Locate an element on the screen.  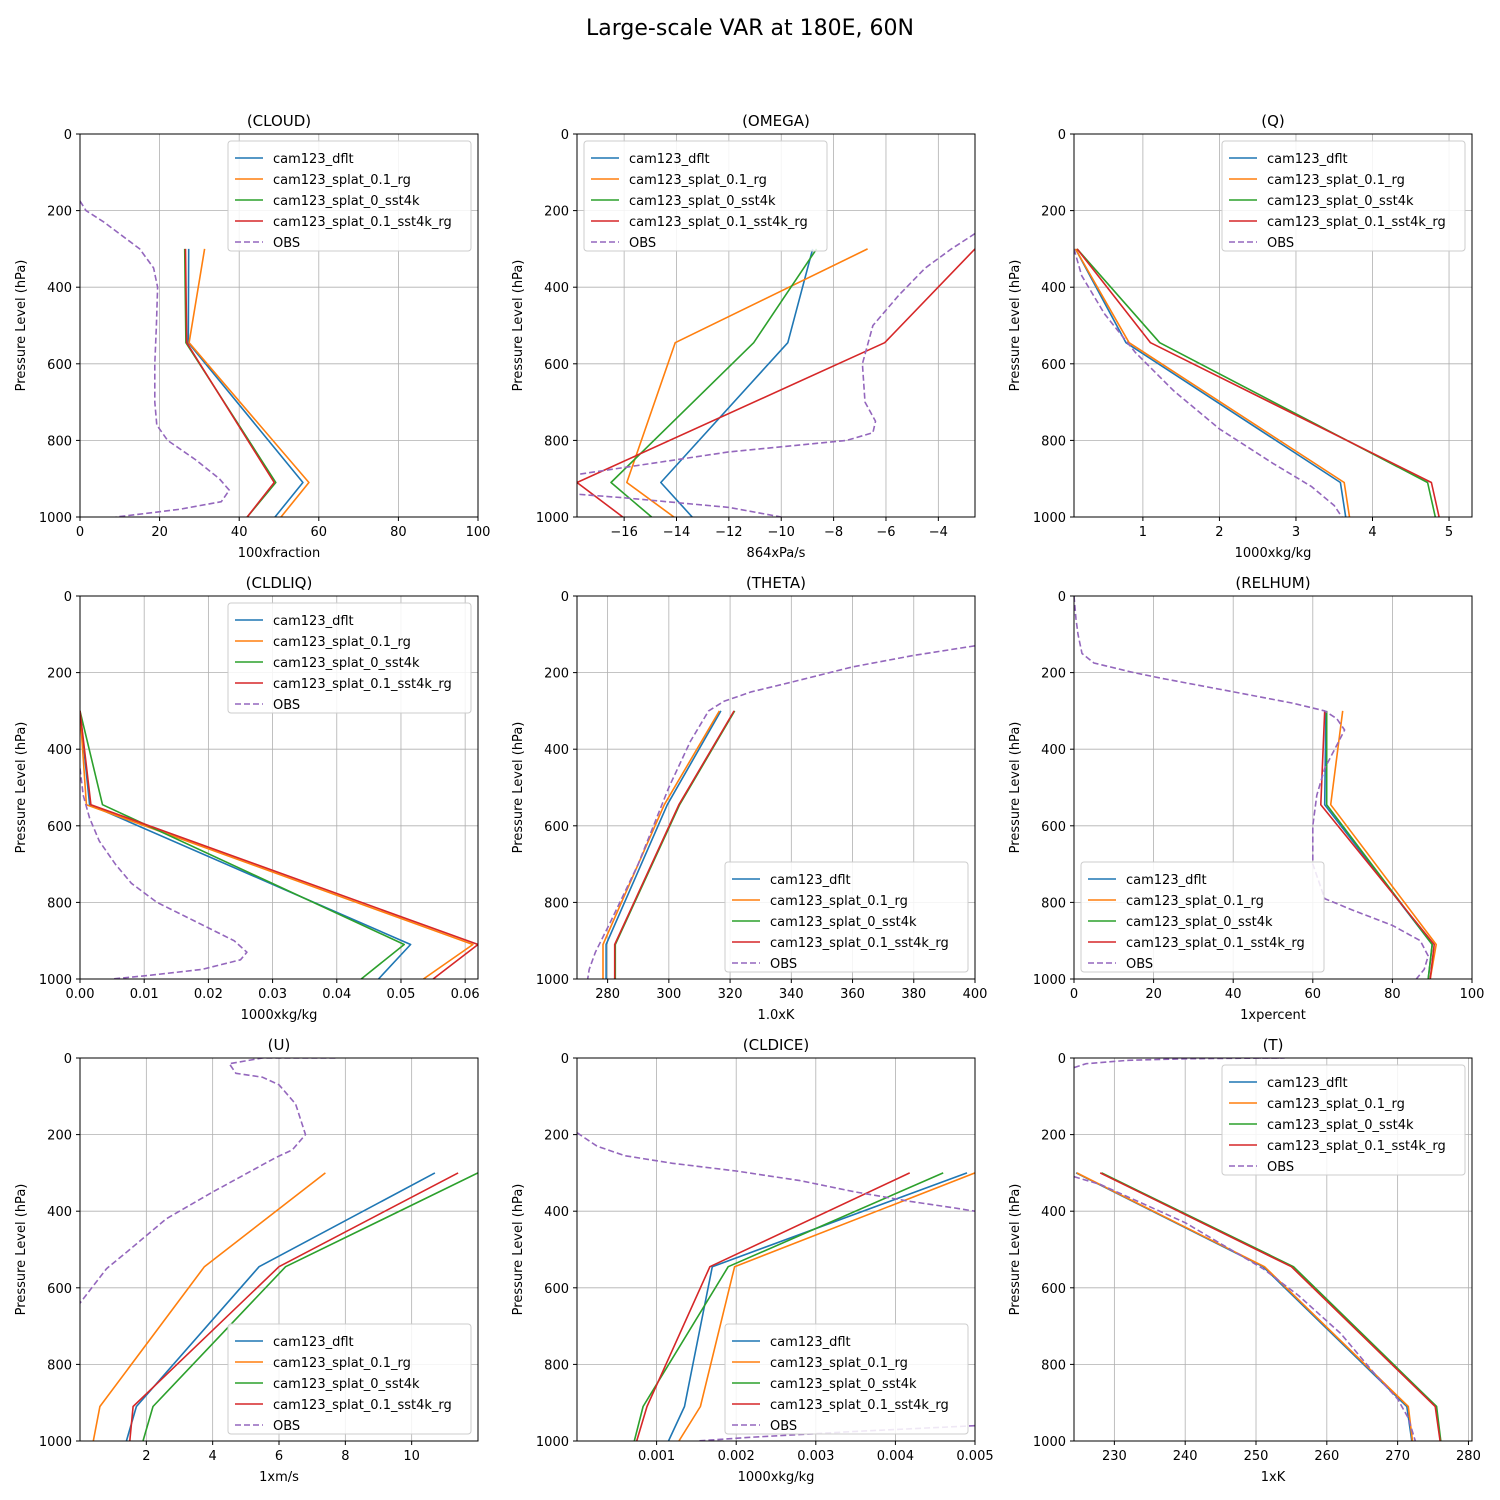
x-tick-label: 3 is located at coordinates (1296, 532).